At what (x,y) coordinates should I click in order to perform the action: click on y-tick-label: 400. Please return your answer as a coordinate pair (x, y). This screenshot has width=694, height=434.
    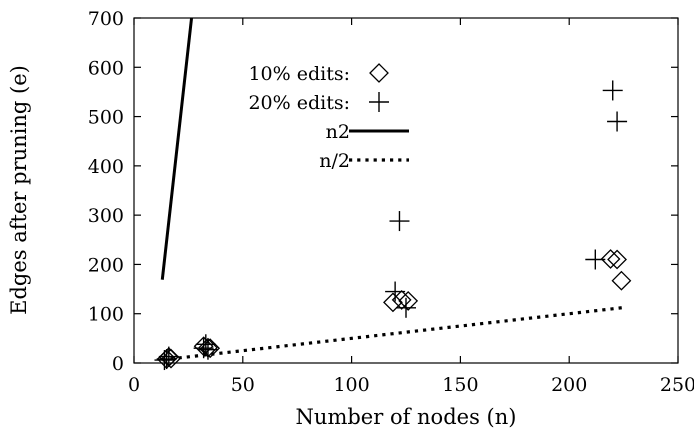
    Looking at the image, I should click on (106, 167).